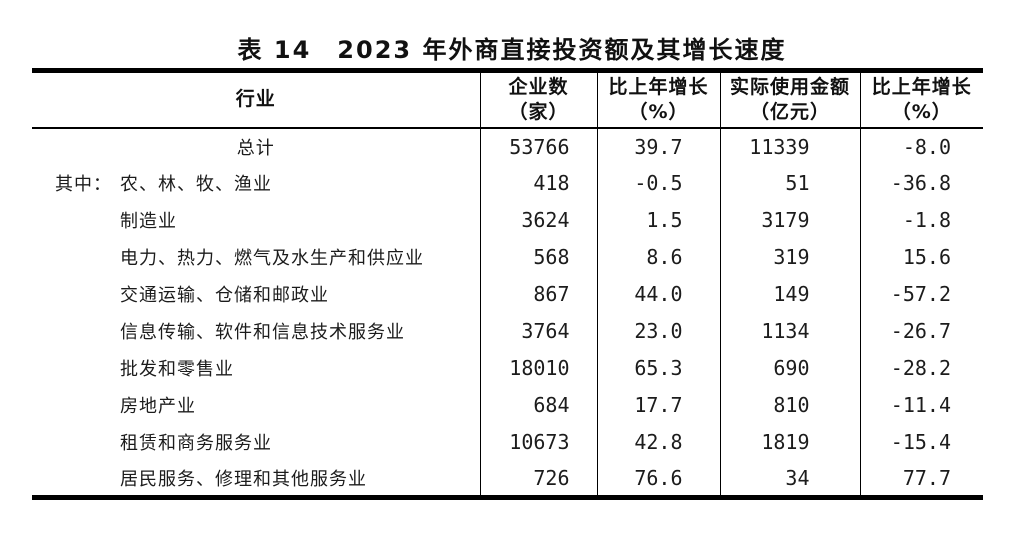 Image resolution: width=1024 pixels, height=537 pixels. What do you see at coordinates (539, 220) in the screenshot?
I see `enterprises-value: 3624` at bounding box center [539, 220].